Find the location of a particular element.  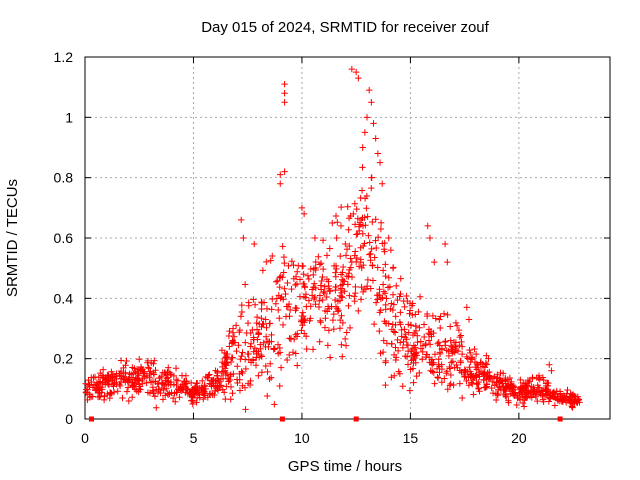

y-tick-label: 0 is located at coordinates (69, 419).